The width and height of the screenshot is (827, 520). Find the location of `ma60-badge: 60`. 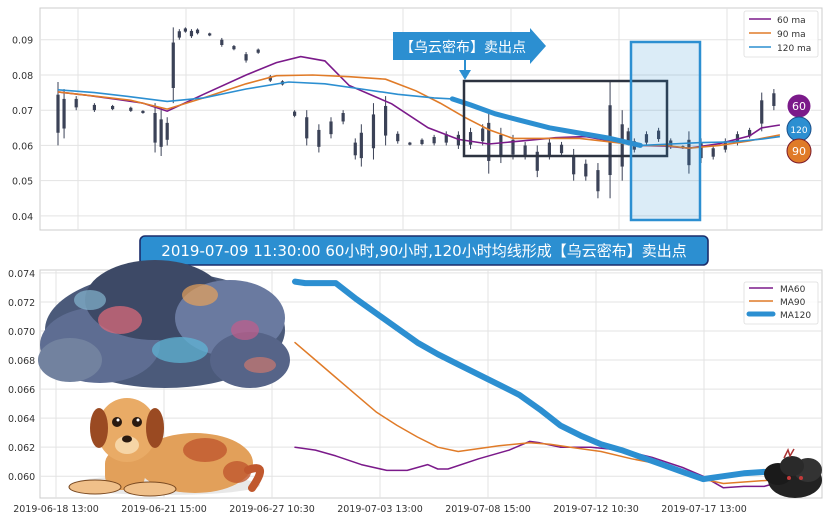

ma60-badge: 60 is located at coordinates (799, 106).